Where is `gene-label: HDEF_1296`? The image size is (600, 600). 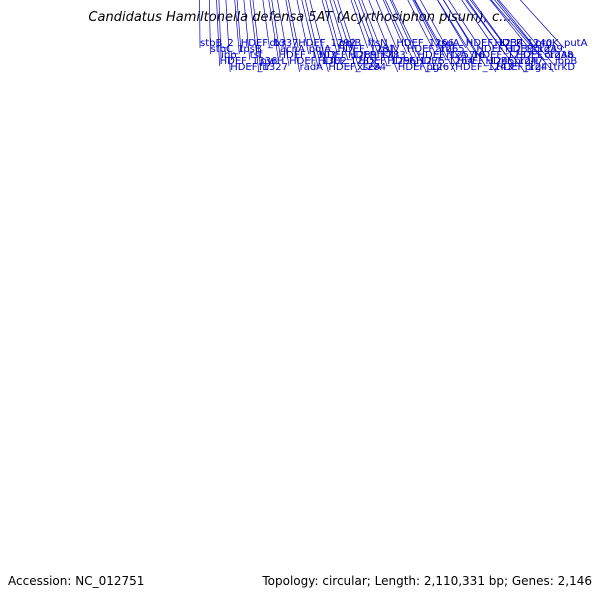
gene-label: HDEF_1296 is located at coordinates (388, 61).